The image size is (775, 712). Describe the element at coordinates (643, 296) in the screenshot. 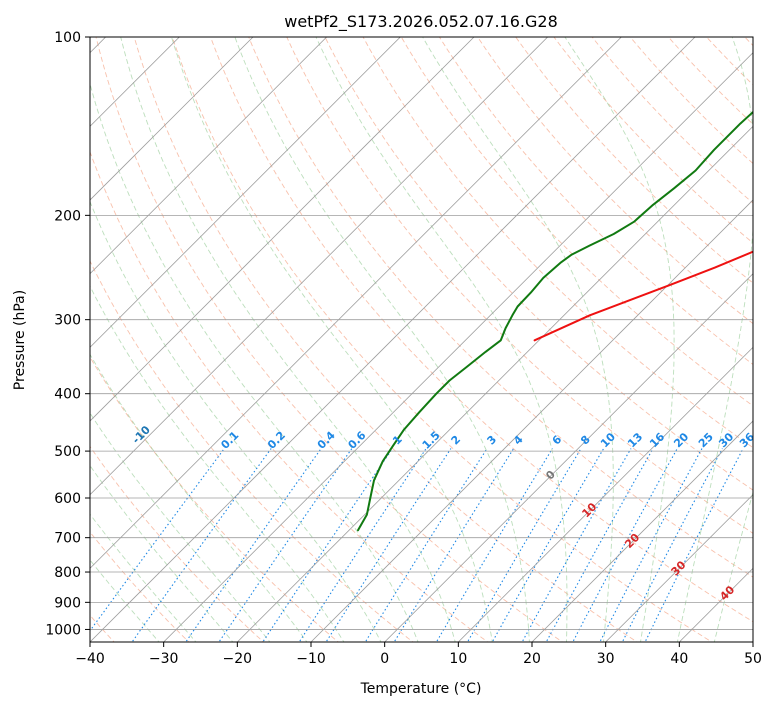

I see `temperature-profile-line` at that location.